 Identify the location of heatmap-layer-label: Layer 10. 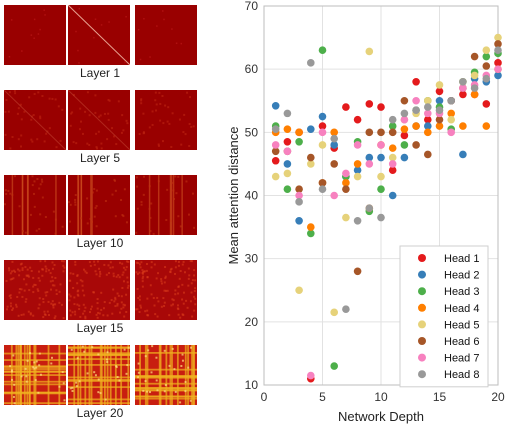
(100, 243).